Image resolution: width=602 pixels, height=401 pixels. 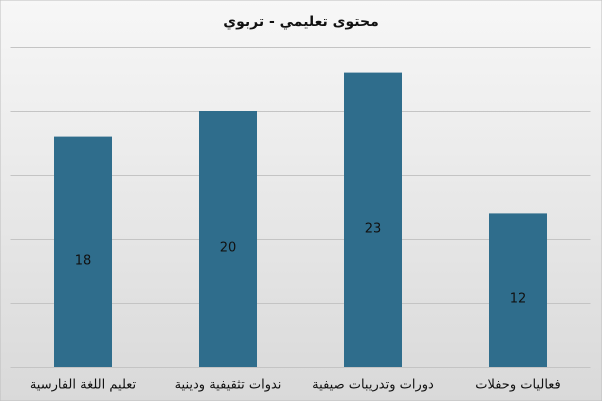 What do you see at coordinates (228, 248) in the screenshot?
I see `data-label: 20` at bounding box center [228, 248].